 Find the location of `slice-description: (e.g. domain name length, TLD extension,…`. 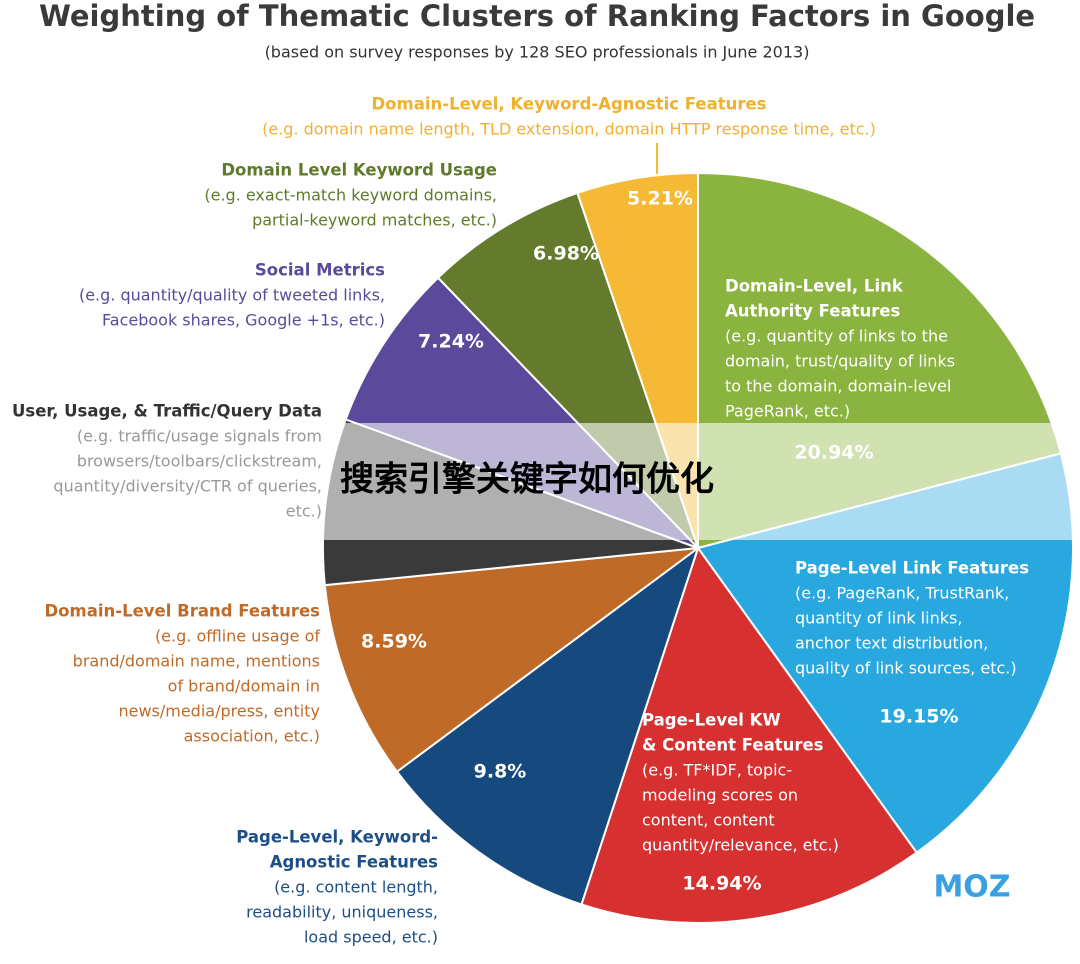

slice-description: (e.g. domain name length, TLD extension,… is located at coordinates (569, 129).